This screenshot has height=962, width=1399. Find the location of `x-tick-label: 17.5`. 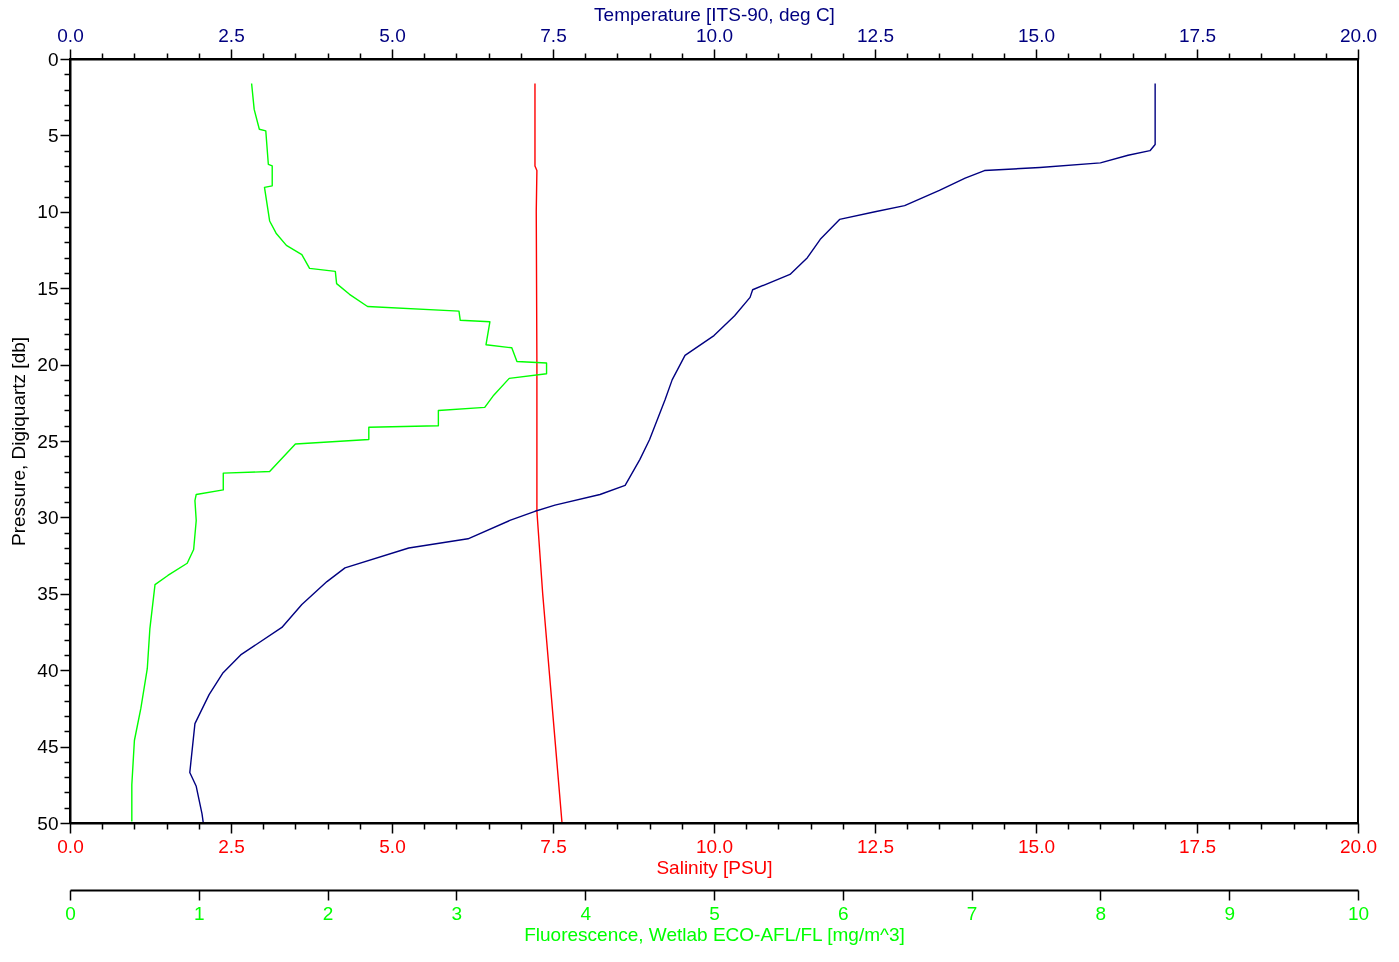

x-tick-label: 17.5 is located at coordinates (1197, 846).